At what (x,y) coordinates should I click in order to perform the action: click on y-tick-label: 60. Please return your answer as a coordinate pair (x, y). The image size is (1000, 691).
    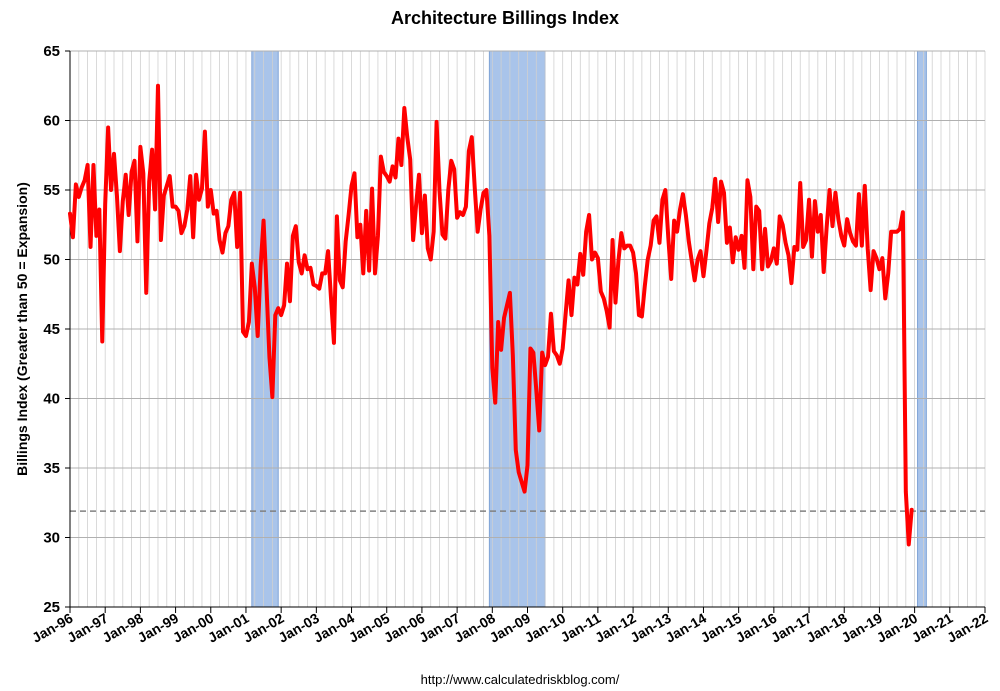
    Looking at the image, I should click on (51, 121).